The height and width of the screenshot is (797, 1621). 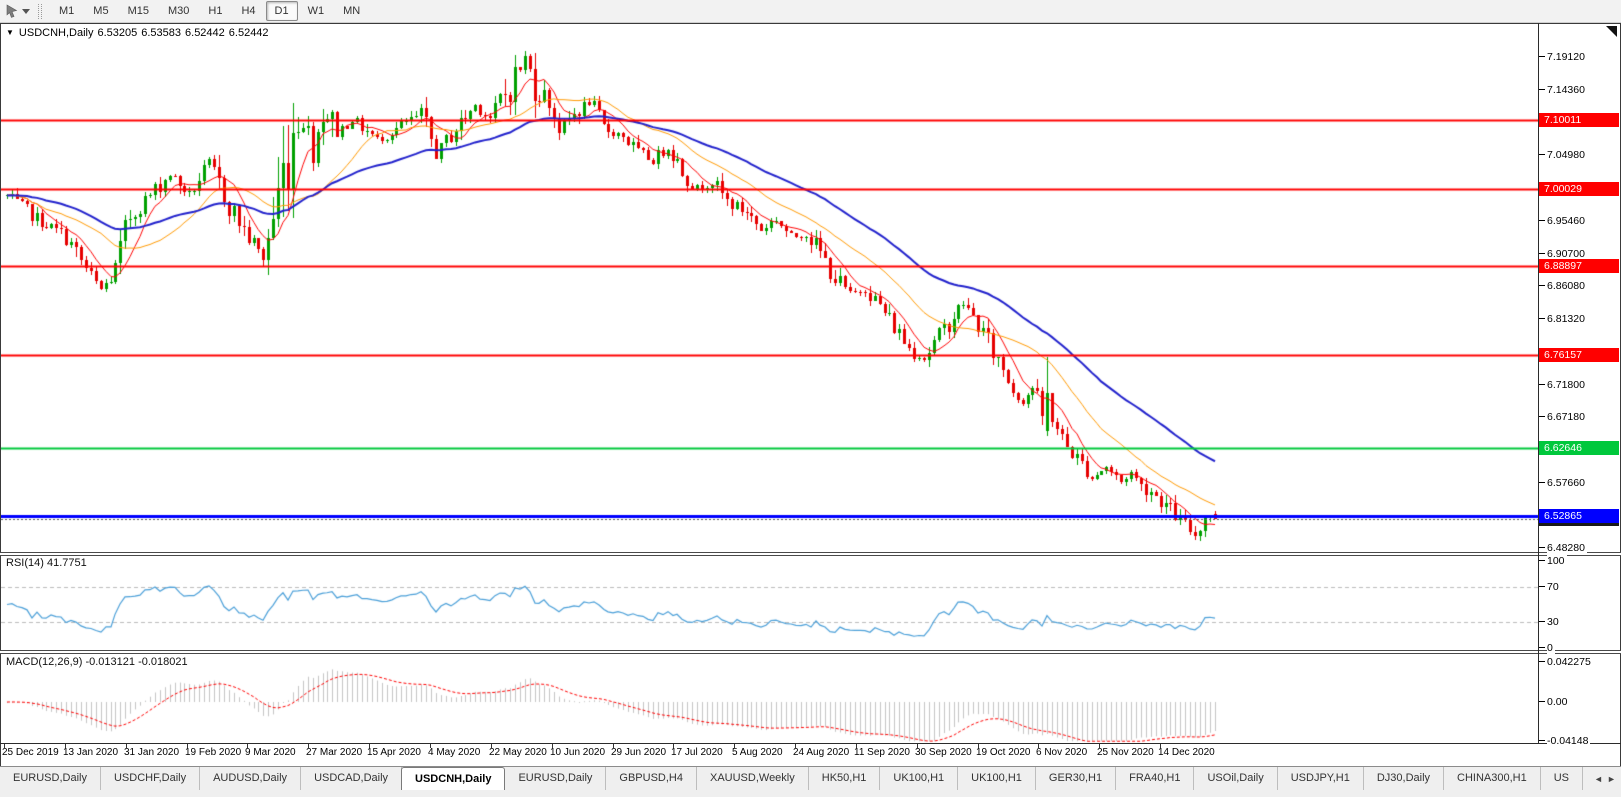 I want to click on date-label: 9 Mar 2020, so click(x=270, y=752).